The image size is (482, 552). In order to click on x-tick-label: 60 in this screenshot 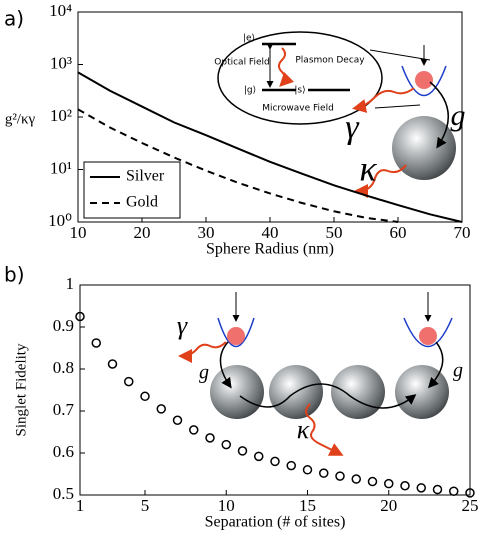, I will do `click(398, 232)`.